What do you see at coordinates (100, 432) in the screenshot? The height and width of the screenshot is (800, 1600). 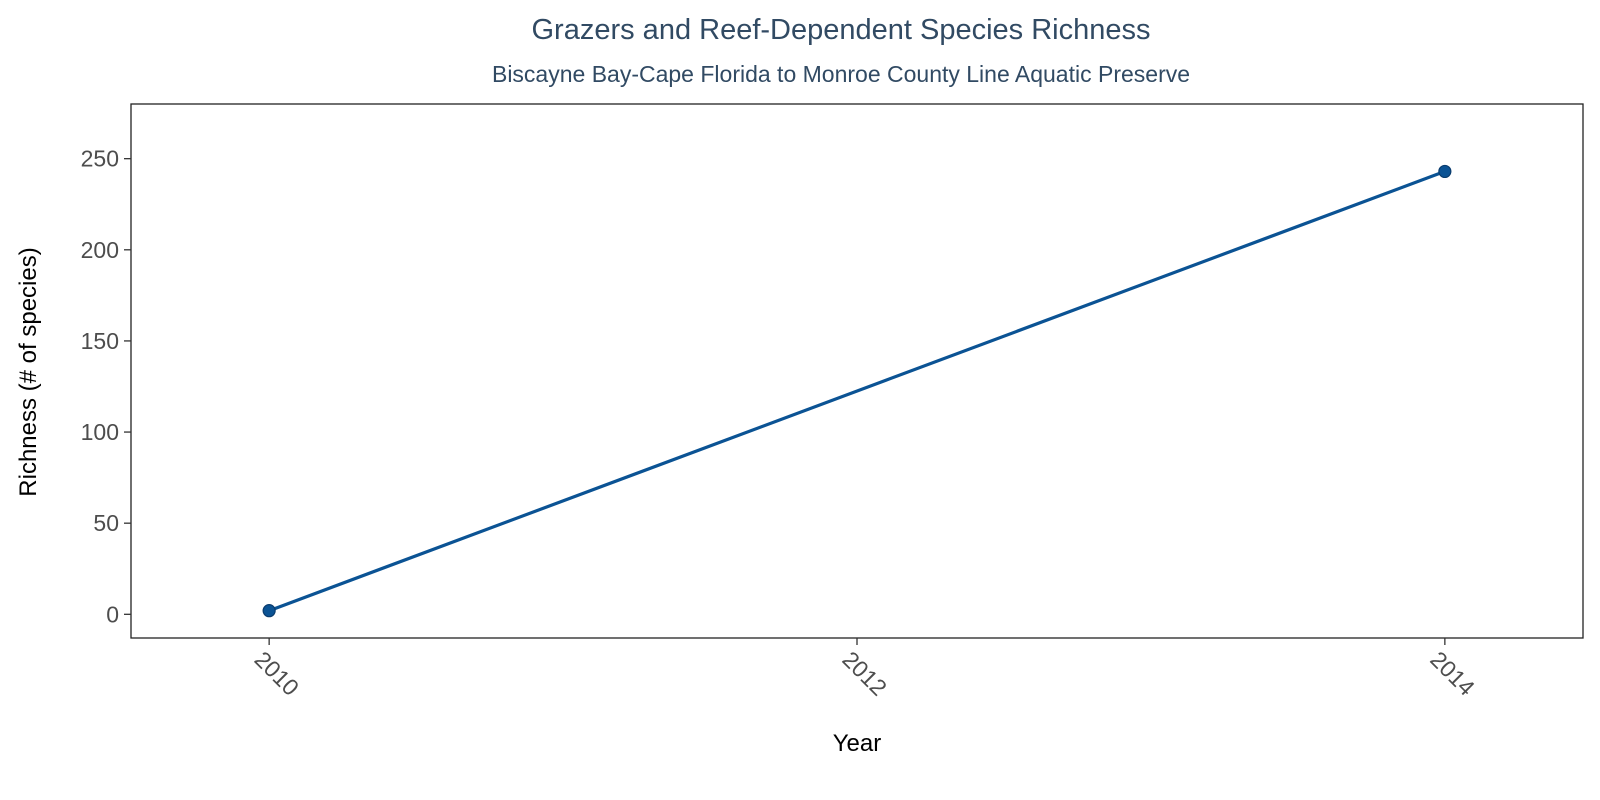 I see `y-tick-label: 100` at bounding box center [100, 432].